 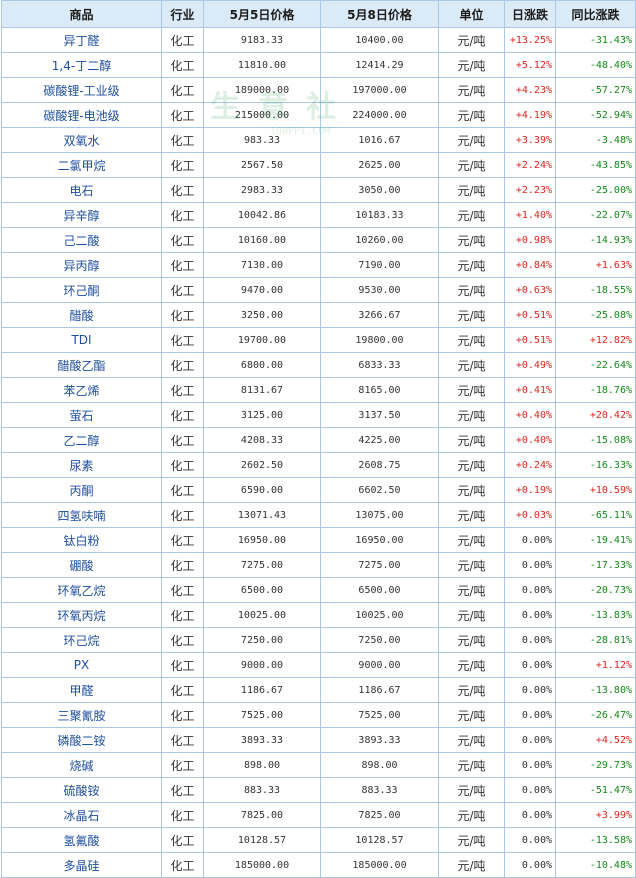 What do you see at coordinates (262, 540) in the screenshot?
I see `price-may5-cell: 16950.00` at bounding box center [262, 540].